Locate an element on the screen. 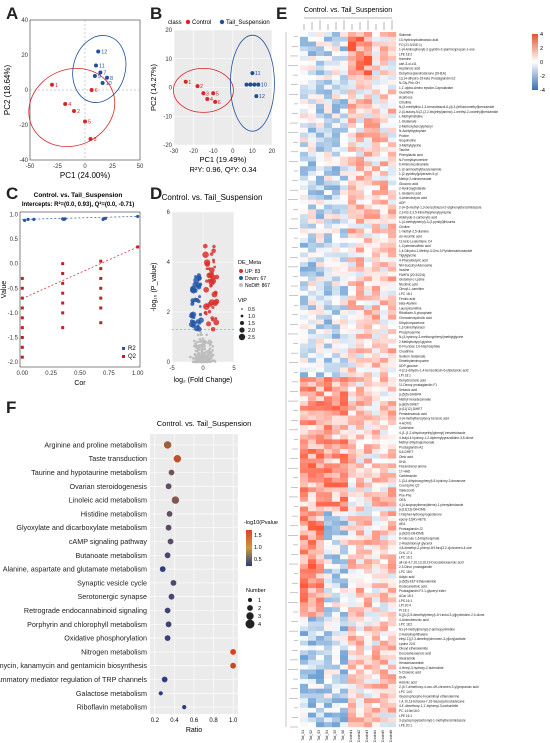 The image size is (550, 743). pca-xtick: 25 is located at coordinates (112, 167).